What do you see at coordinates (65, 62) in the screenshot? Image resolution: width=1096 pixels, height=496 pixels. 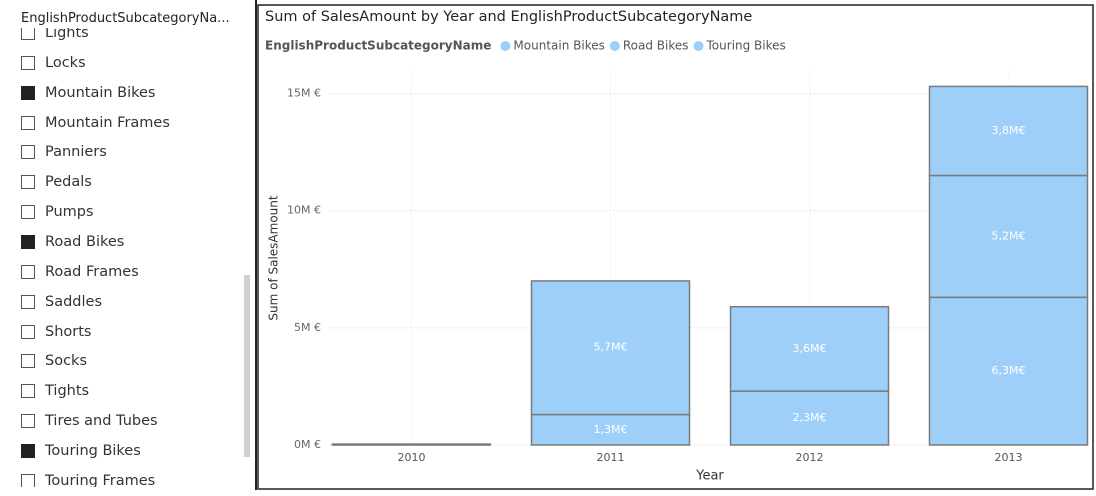 I see `slicer-item-label: Locks` at bounding box center [65, 62].